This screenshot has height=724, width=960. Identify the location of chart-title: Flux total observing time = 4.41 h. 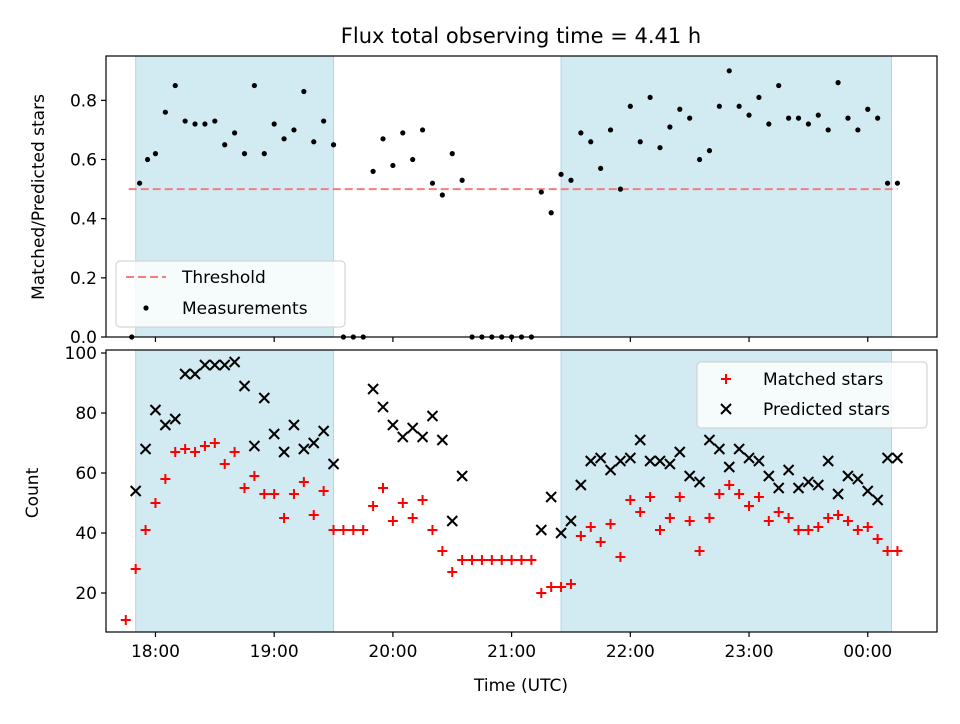
(521, 36).